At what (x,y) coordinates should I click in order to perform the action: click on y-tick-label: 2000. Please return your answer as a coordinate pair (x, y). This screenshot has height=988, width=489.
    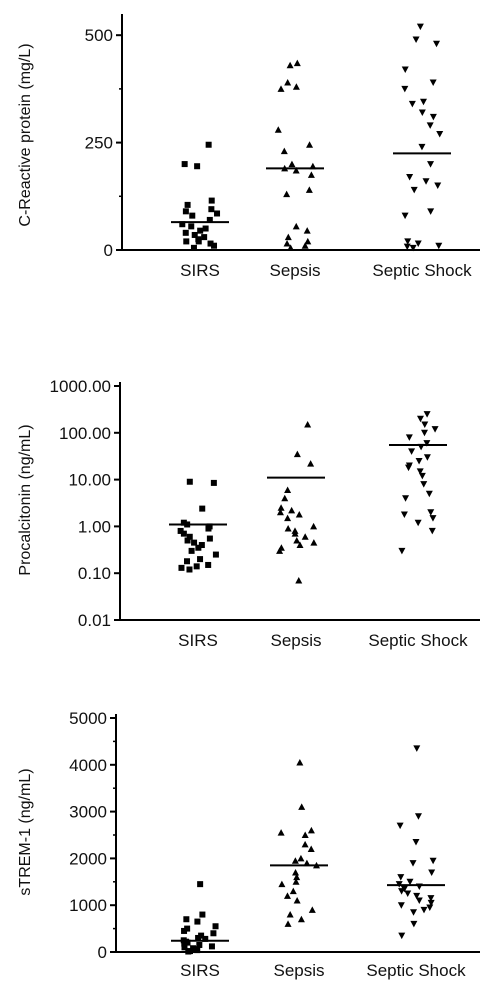
    Looking at the image, I should click on (88, 858).